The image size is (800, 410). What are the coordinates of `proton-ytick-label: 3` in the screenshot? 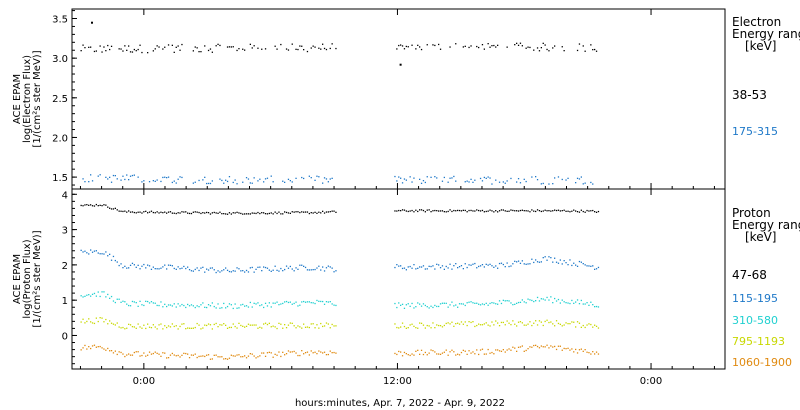 It's located at (65, 231).